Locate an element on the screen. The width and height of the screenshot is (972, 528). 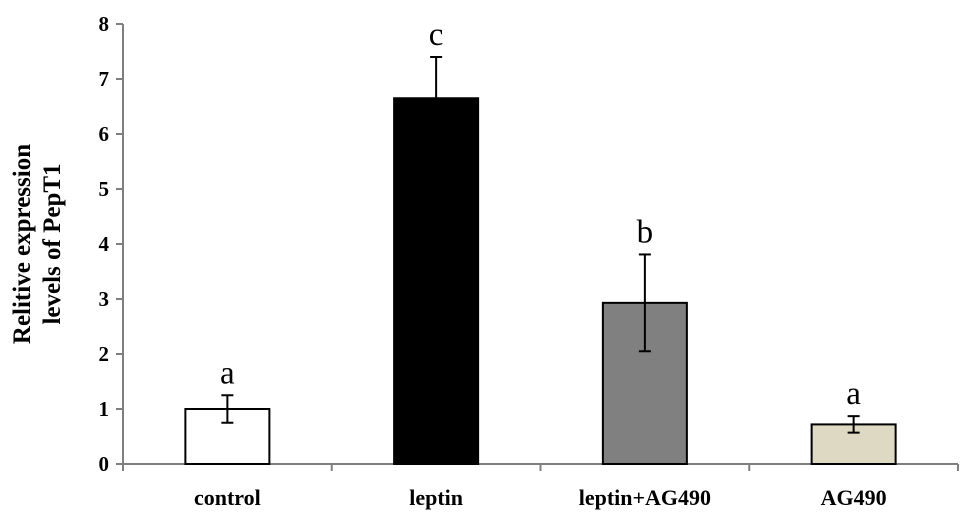
y-axis-label-line-1: Relitive expression is located at coordinates (22, 244).